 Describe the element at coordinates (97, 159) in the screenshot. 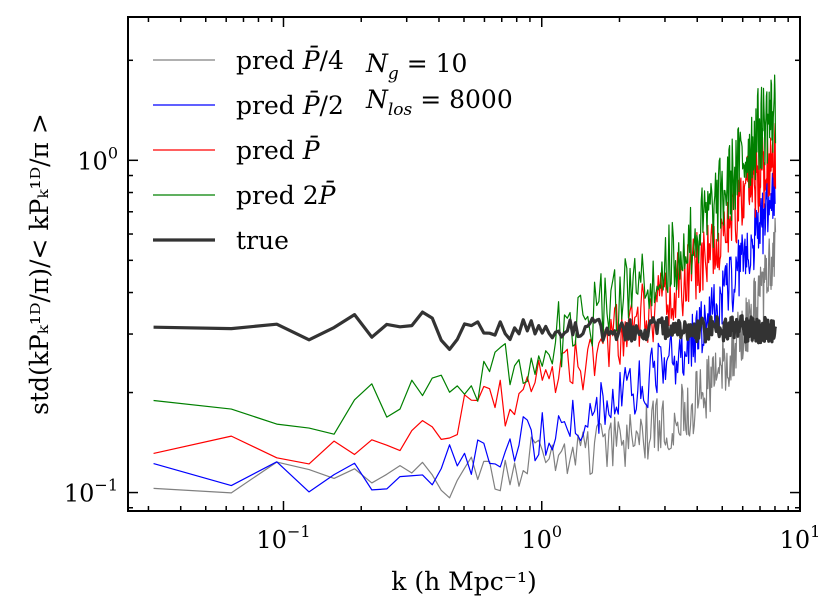

I see `y-tick-label-1: 10⁰` at that location.